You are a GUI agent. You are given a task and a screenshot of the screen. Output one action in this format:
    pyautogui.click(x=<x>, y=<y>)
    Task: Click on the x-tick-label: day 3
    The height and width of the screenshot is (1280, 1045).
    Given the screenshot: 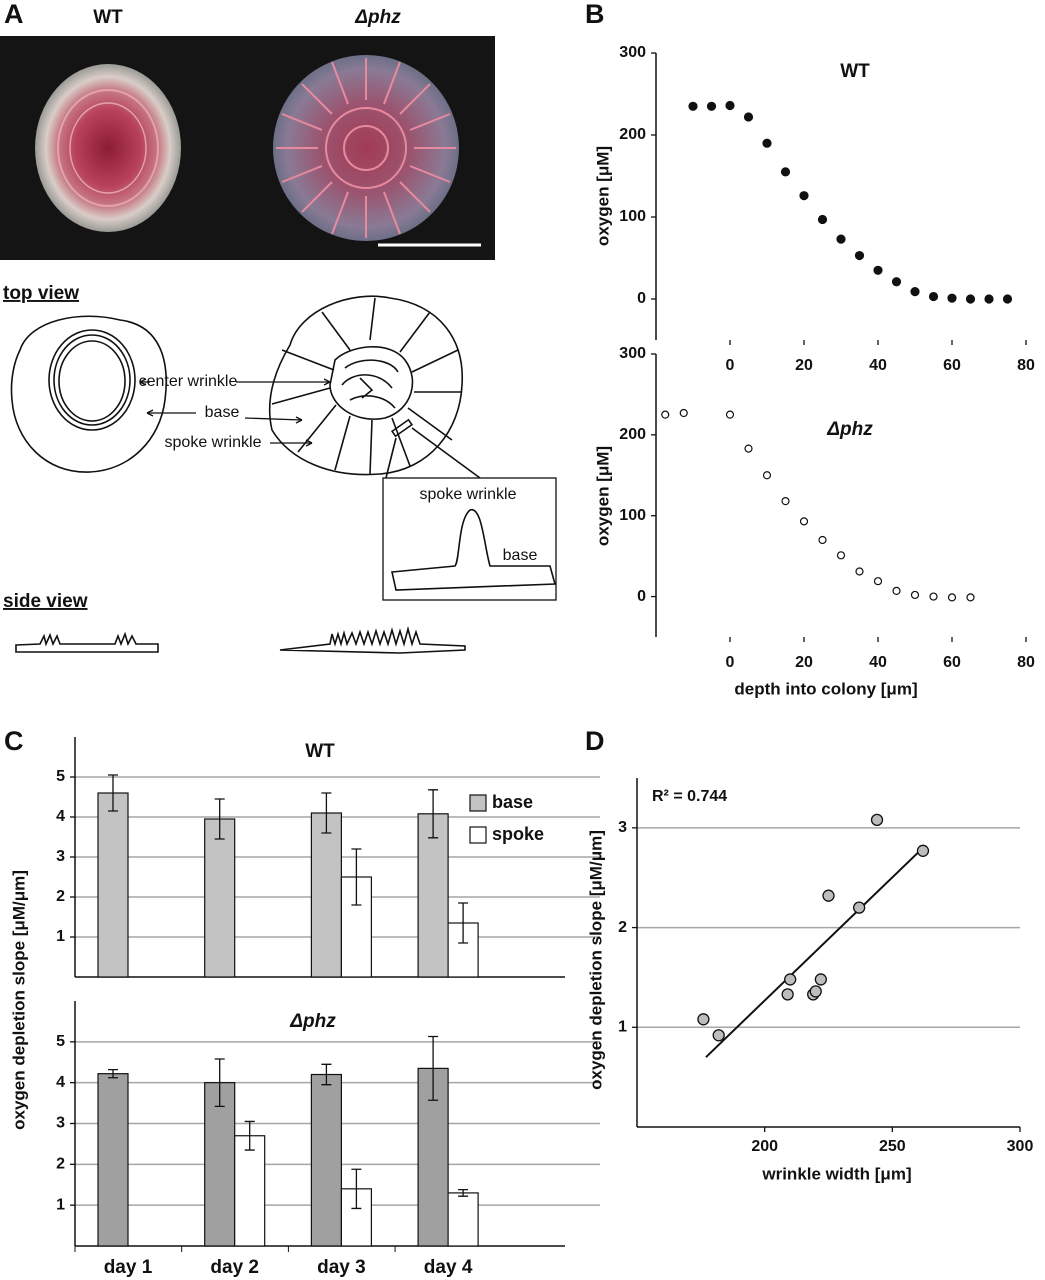 What is the action you would take?
    pyautogui.click(x=341, y=1267)
    